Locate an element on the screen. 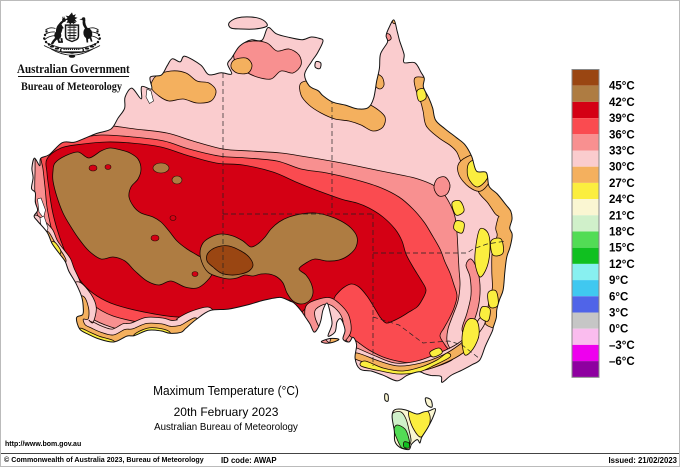 This screenshot has width=680, height=467. svg-text: 24°C is located at coordinates (622, 200).